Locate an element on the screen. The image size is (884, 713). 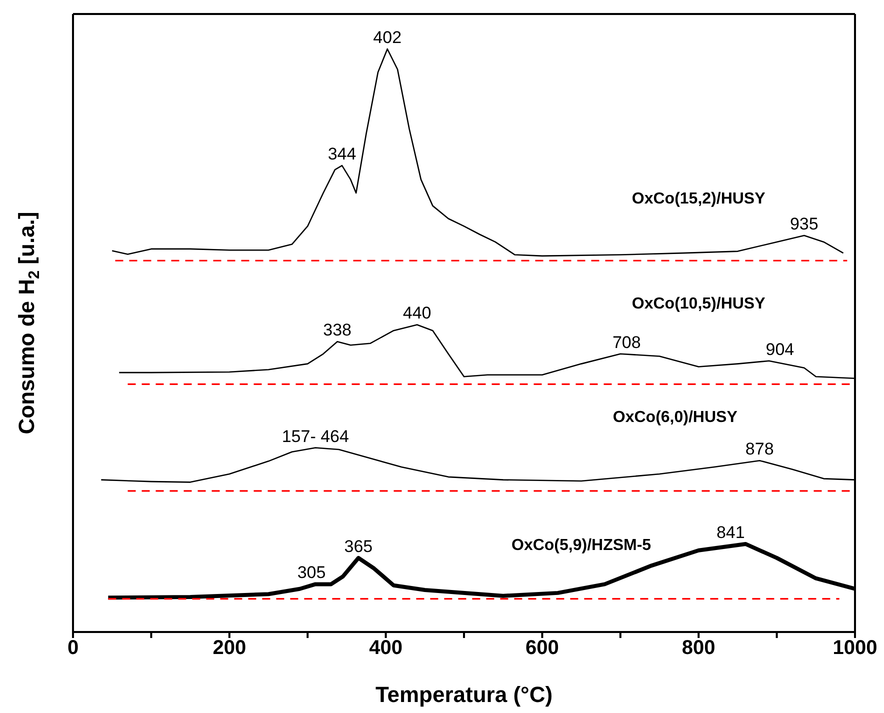
x-tick-label: 400 is located at coordinates (385, 648).